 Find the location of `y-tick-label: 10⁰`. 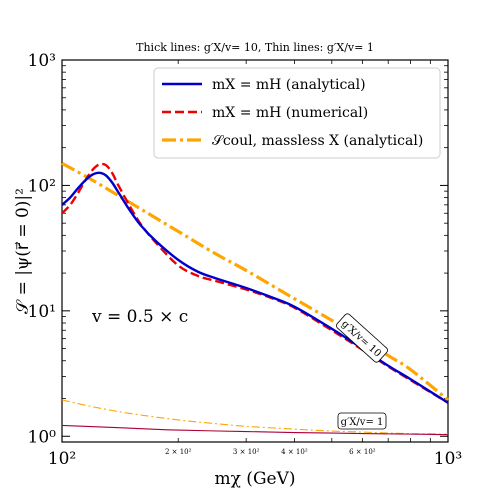

y-tick-label: 10⁰ is located at coordinates (42, 437).